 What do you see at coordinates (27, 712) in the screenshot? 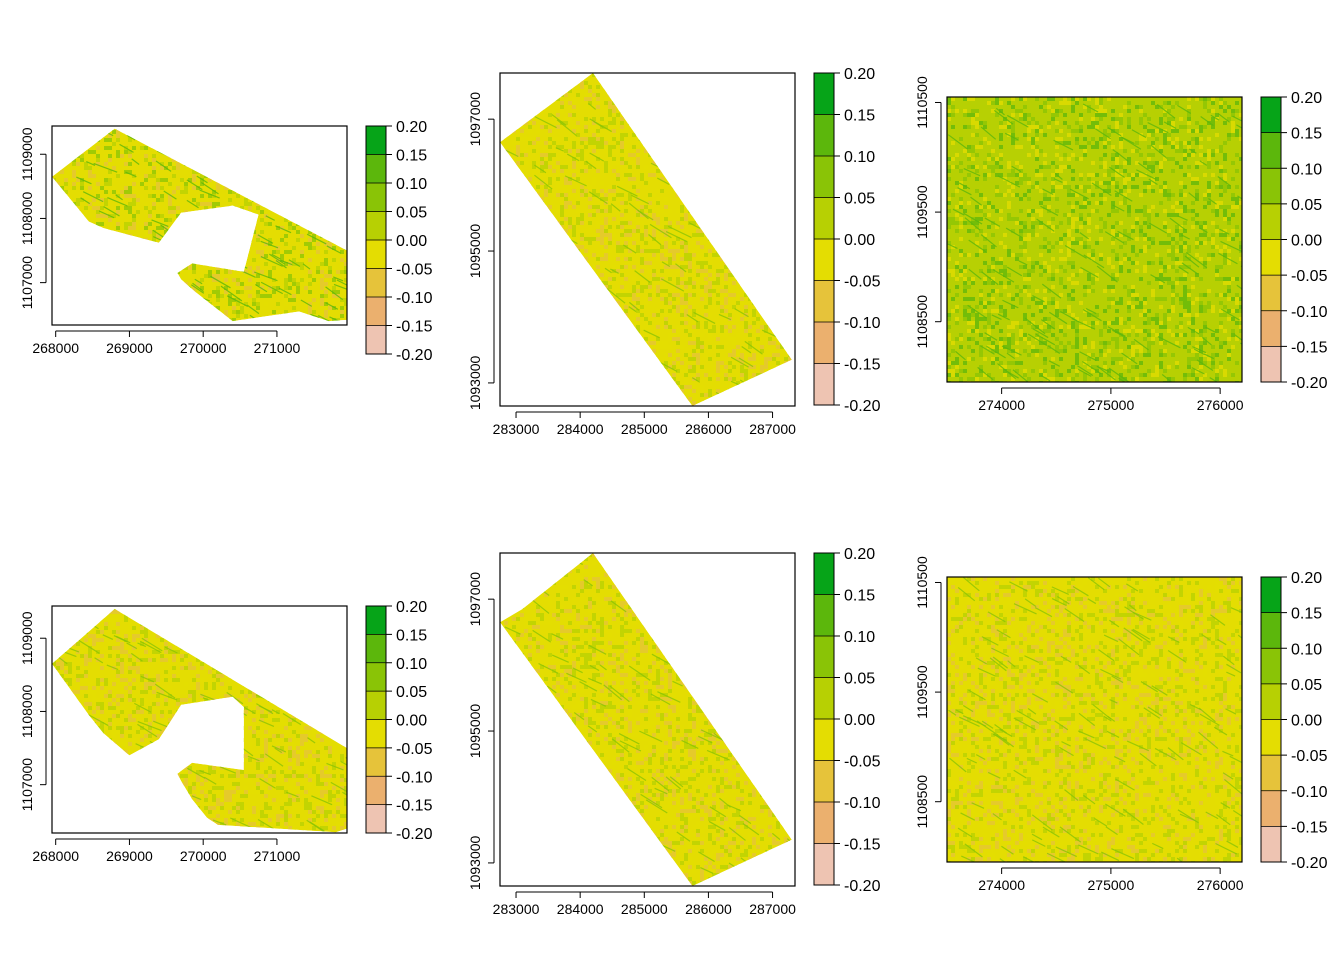
I see `y-tick-label: 1108000` at bounding box center [27, 712].